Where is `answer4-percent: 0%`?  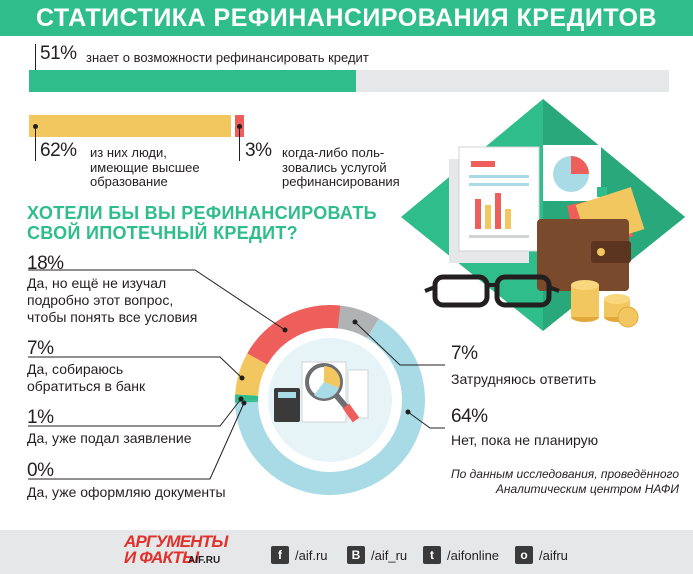 answer4-percent: 0% is located at coordinates (40, 470).